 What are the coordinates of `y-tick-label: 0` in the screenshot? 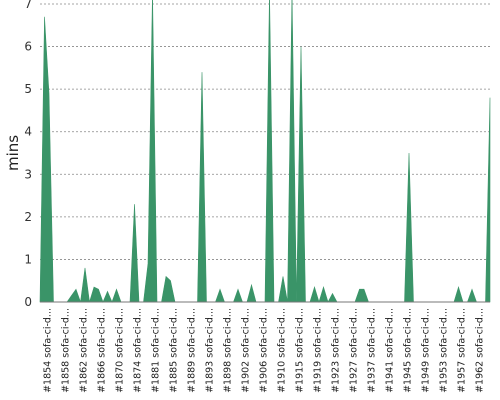 It's located at (28, 302).